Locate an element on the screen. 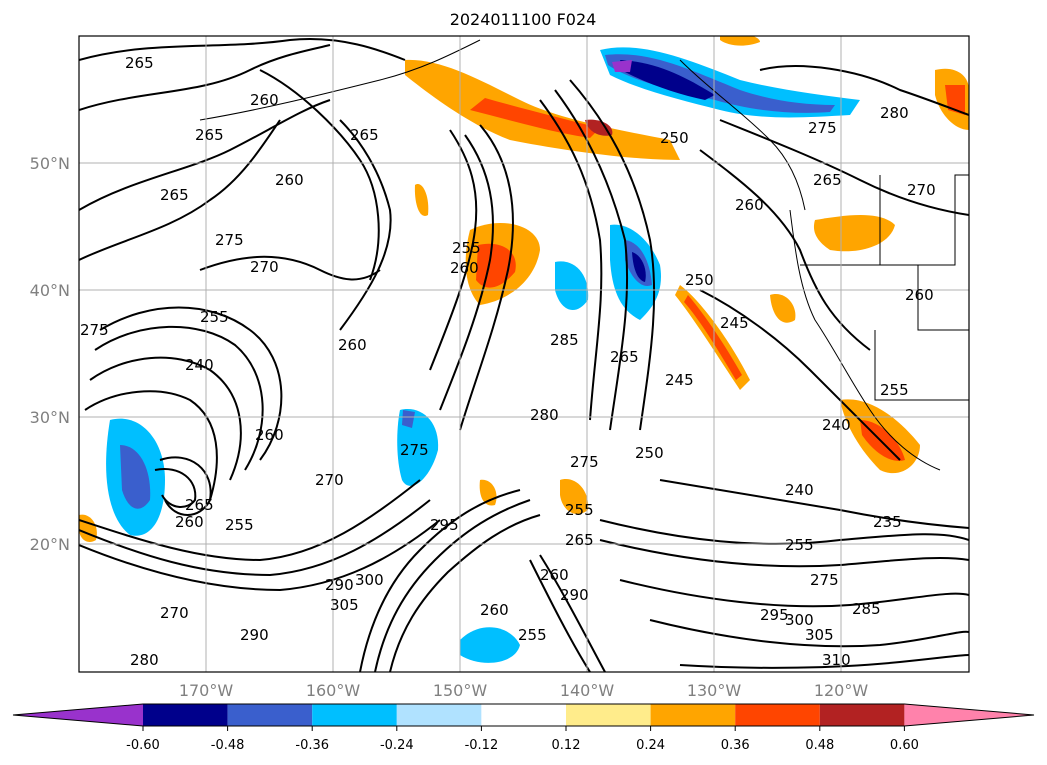 The width and height of the screenshot is (1047, 765). colorbar-ticks is located at coordinates (523, 728).